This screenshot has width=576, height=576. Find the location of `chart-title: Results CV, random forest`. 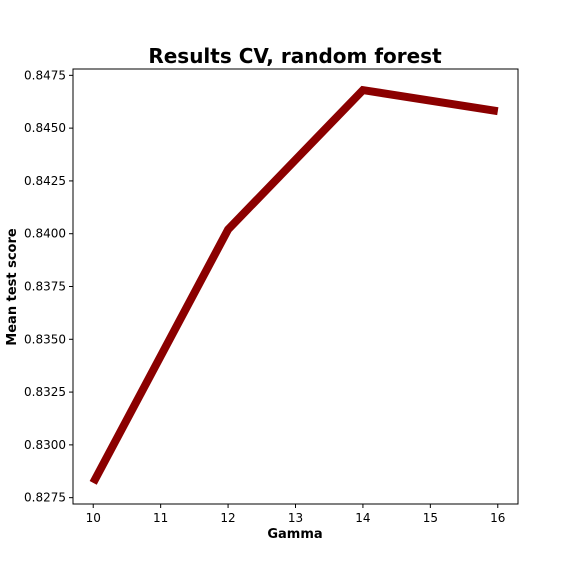

chart-title: Results CV, random forest is located at coordinates (295, 56).